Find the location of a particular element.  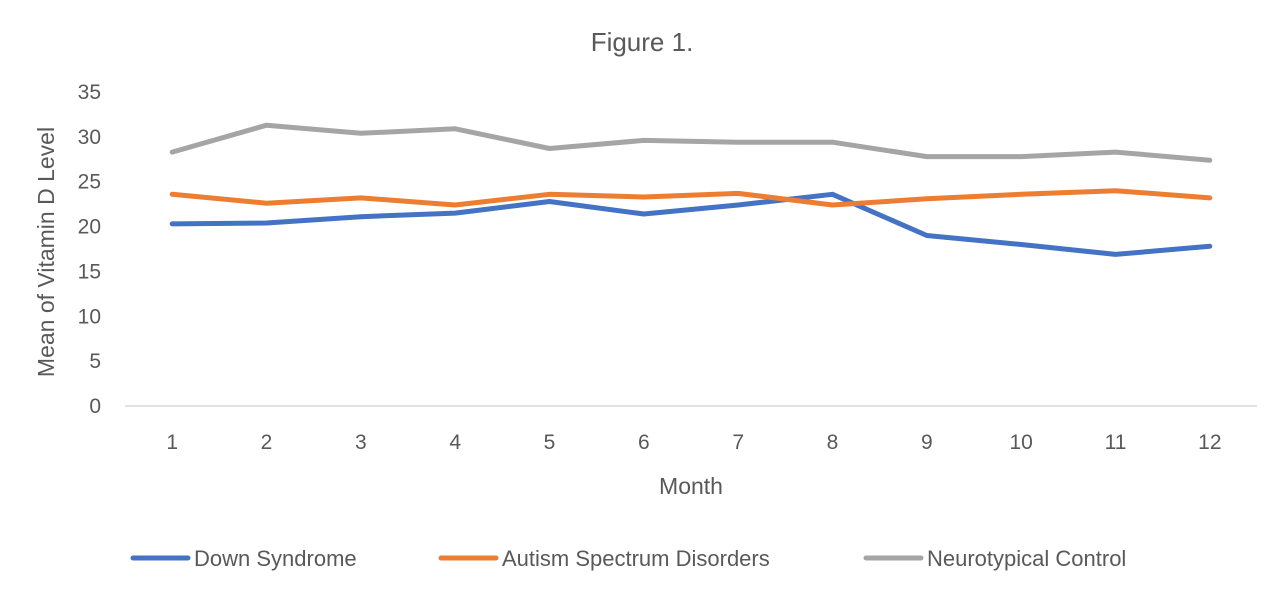

x-tick-label: 6 is located at coordinates (644, 442).